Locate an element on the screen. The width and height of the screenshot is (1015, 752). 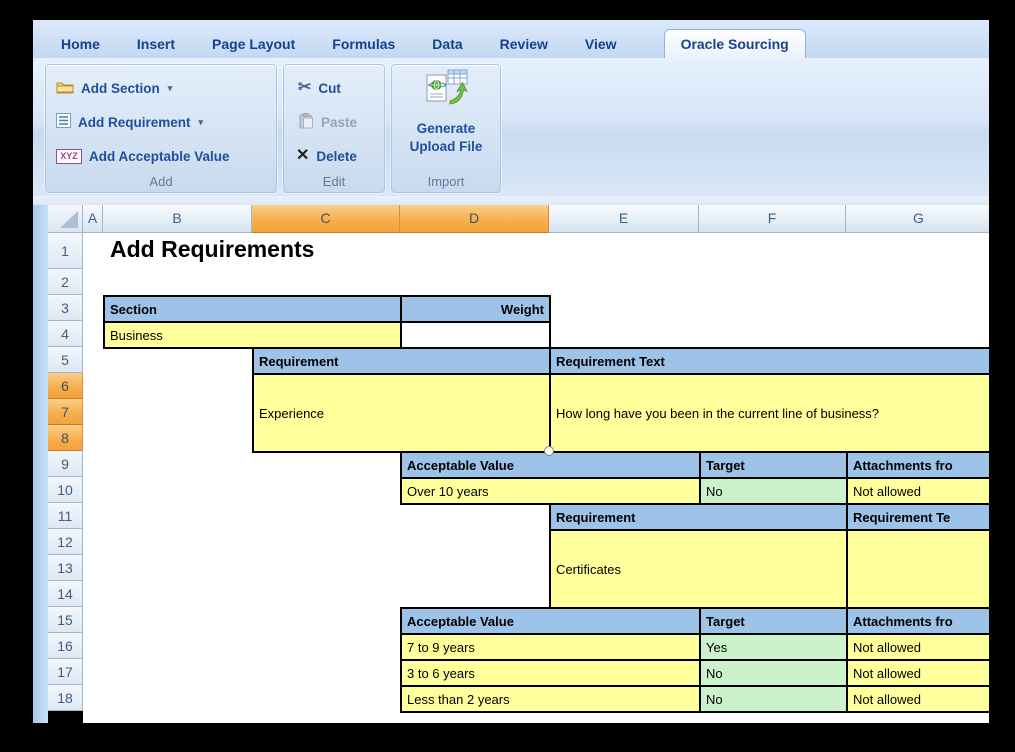
row-header-13: 13 is located at coordinates (65, 568).